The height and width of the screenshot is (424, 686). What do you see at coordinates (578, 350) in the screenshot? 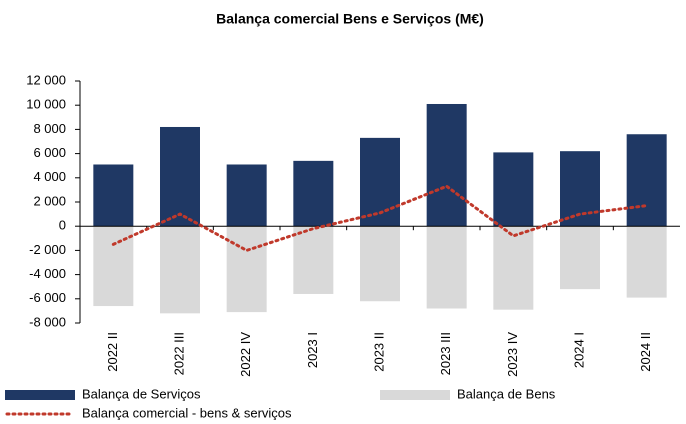
I see `x-tick-label: 2024 I` at bounding box center [578, 350].